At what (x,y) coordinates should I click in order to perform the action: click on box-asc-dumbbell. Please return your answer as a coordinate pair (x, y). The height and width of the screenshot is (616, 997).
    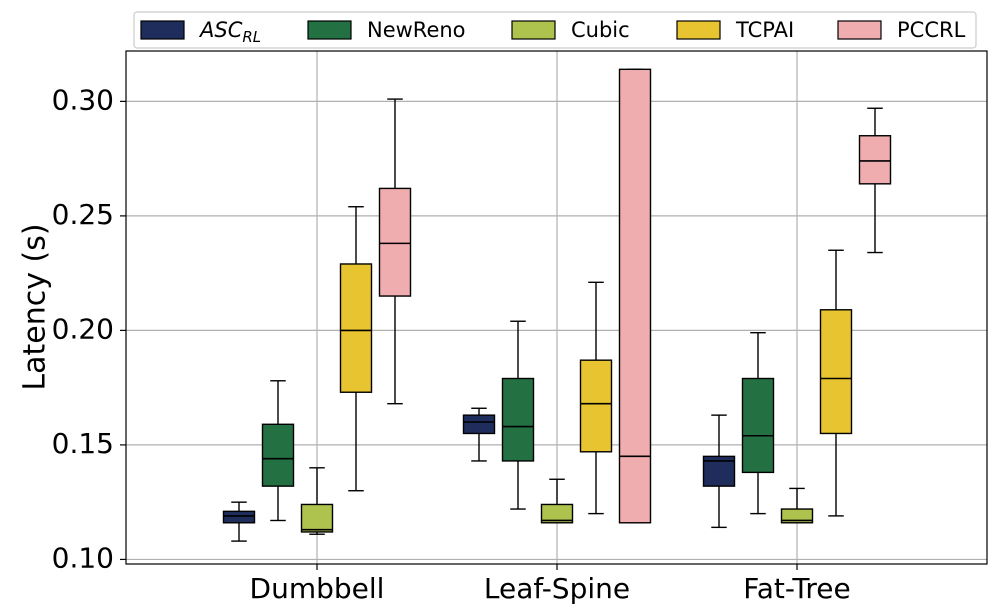
    Looking at the image, I should click on (239, 521).